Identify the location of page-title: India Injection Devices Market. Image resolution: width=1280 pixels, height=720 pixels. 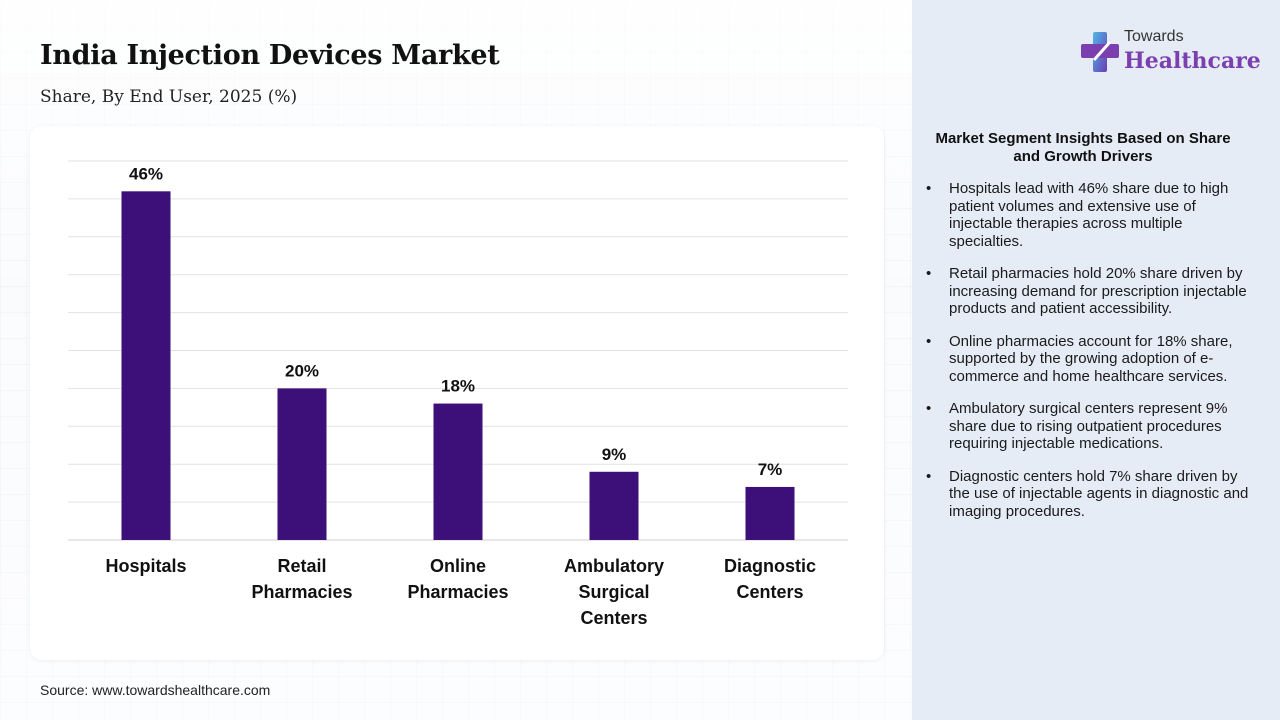
(270, 55).